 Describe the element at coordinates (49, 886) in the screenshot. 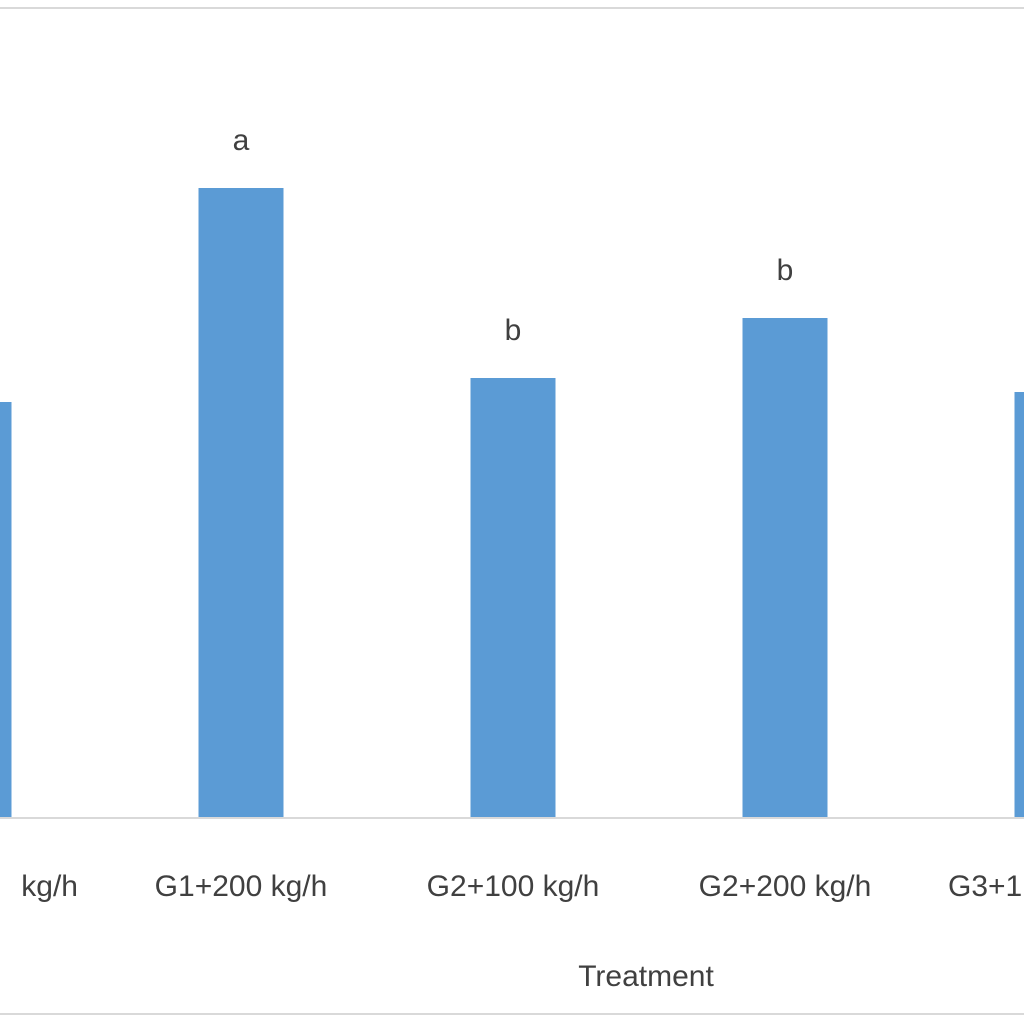

I see `x-tick-label: kg/h` at that location.